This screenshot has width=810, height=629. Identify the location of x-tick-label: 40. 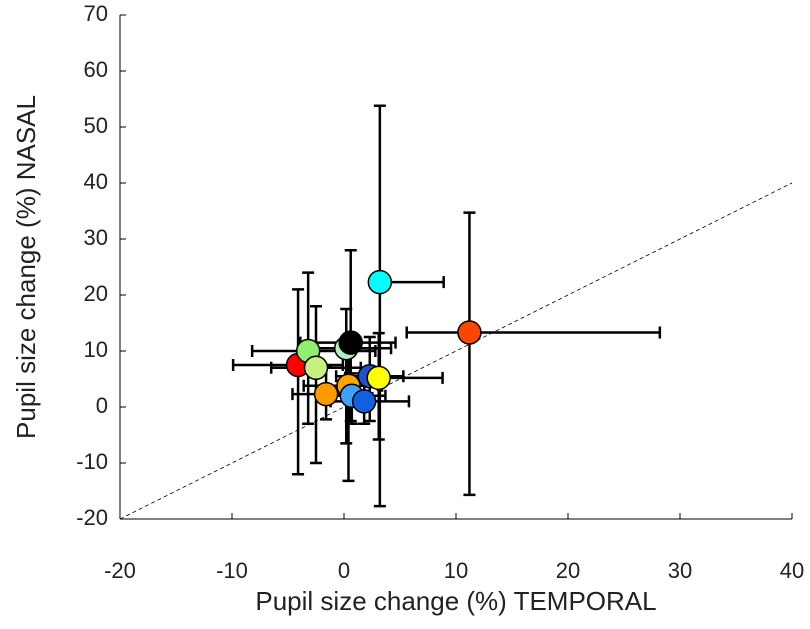
(792, 570).